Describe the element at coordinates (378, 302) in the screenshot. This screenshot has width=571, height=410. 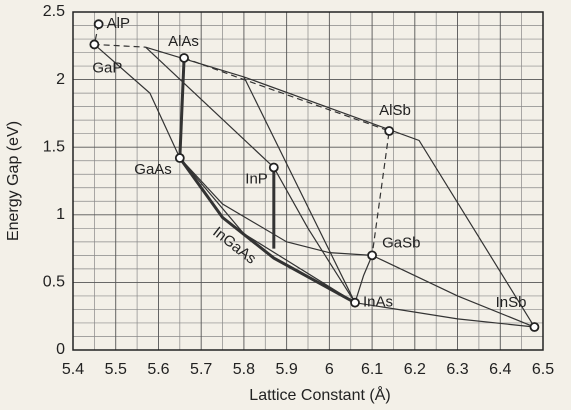
I see `point-label: InAs` at that location.